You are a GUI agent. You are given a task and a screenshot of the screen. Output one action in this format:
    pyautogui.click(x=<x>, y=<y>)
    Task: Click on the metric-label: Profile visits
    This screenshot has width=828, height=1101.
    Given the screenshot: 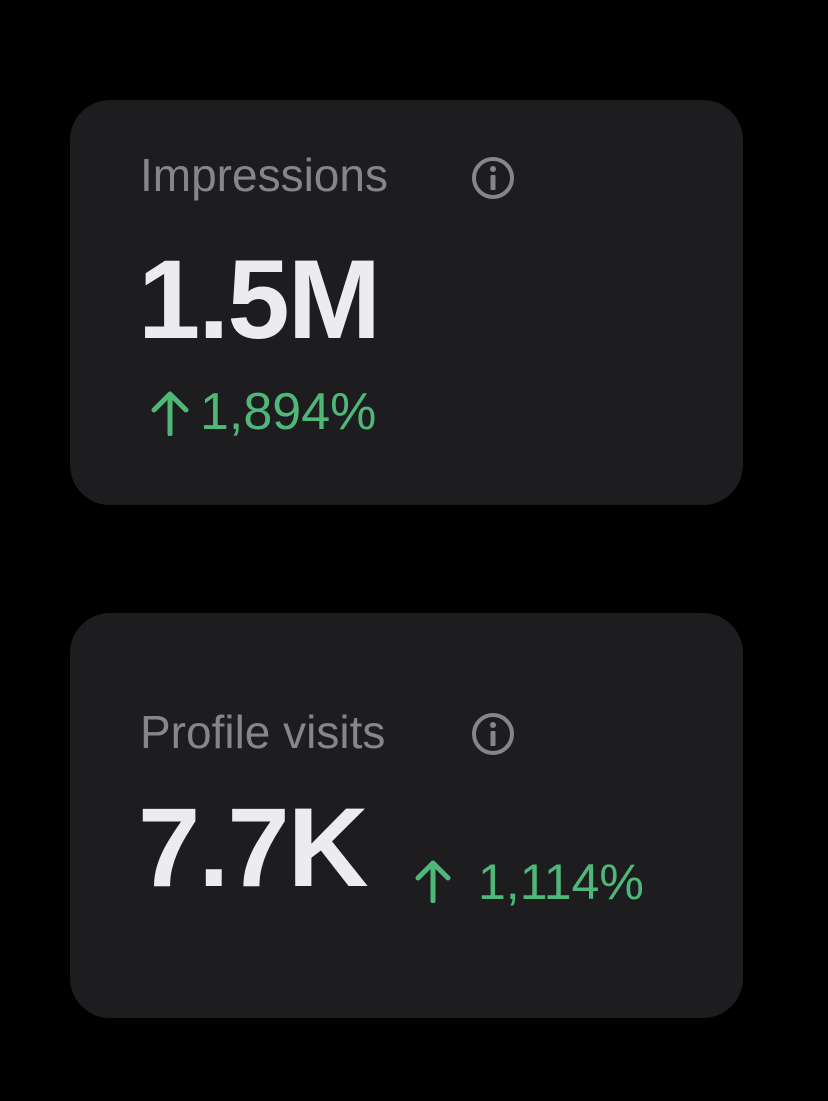 What is the action you would take?
    pyautogui.click(x=263, y=732)
    